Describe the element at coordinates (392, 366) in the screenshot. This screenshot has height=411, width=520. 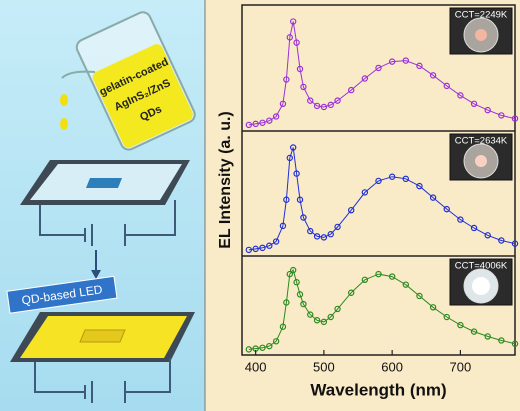
I see `x-tick-label: 600` at that location.